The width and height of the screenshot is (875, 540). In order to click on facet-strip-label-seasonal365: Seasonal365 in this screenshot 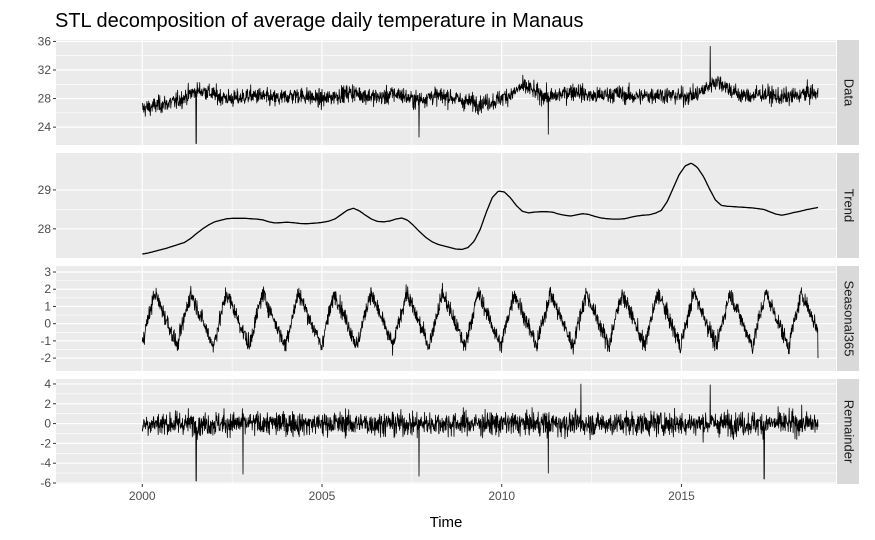, I will do `click(849, 319)`.